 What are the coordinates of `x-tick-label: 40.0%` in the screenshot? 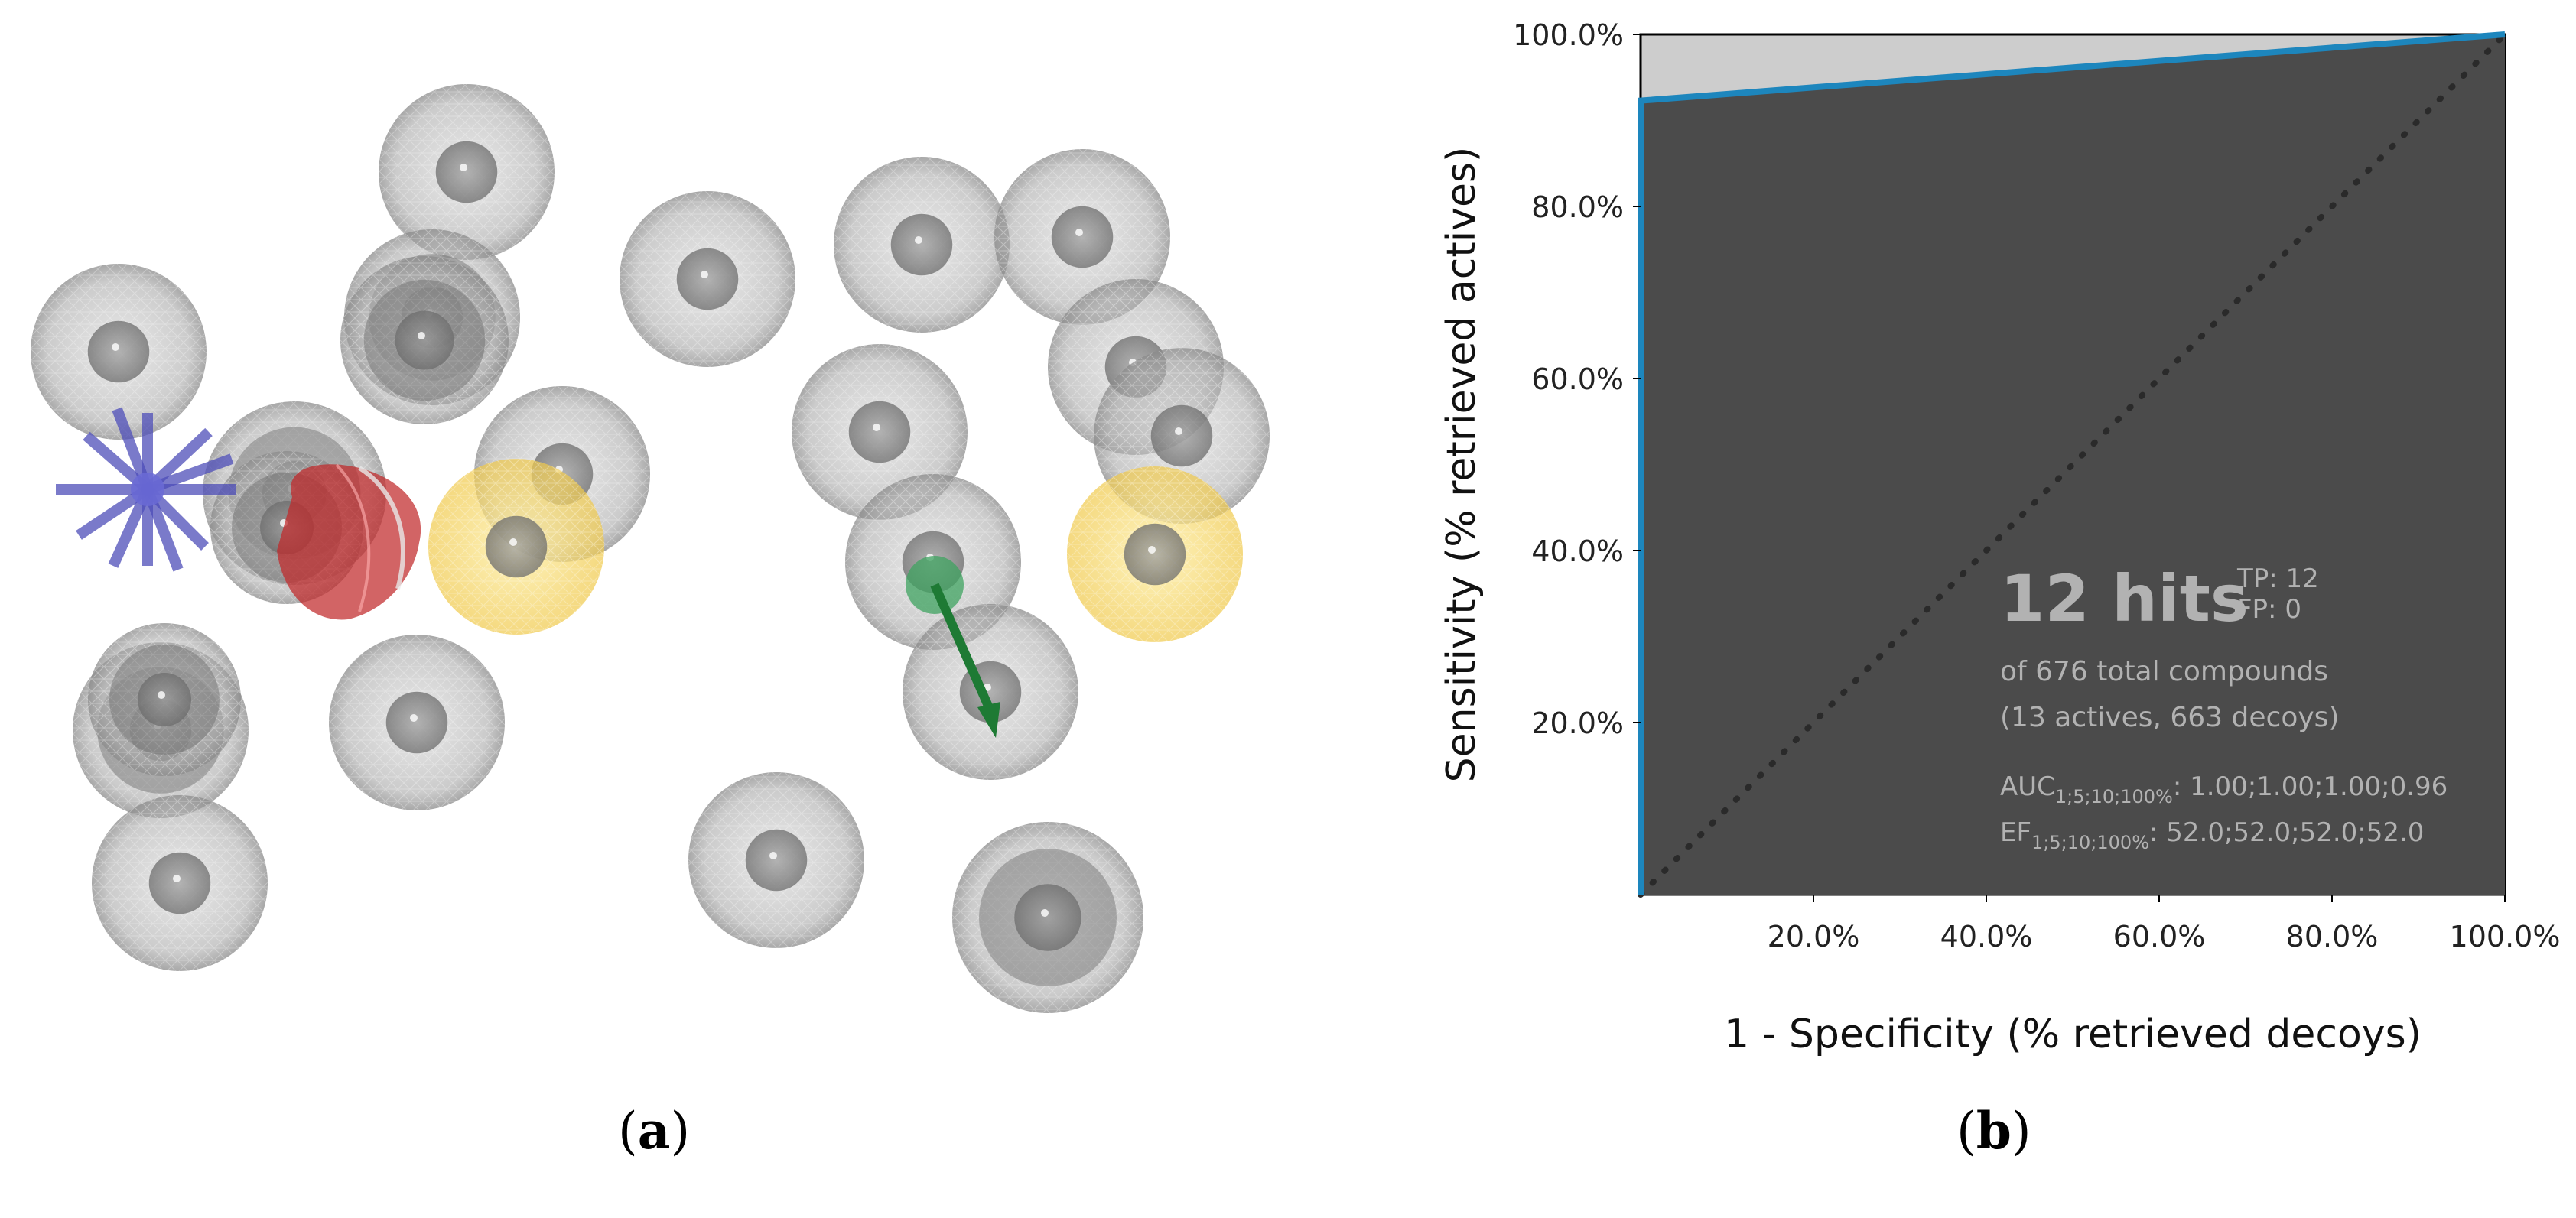 It's located at (1986, 936).